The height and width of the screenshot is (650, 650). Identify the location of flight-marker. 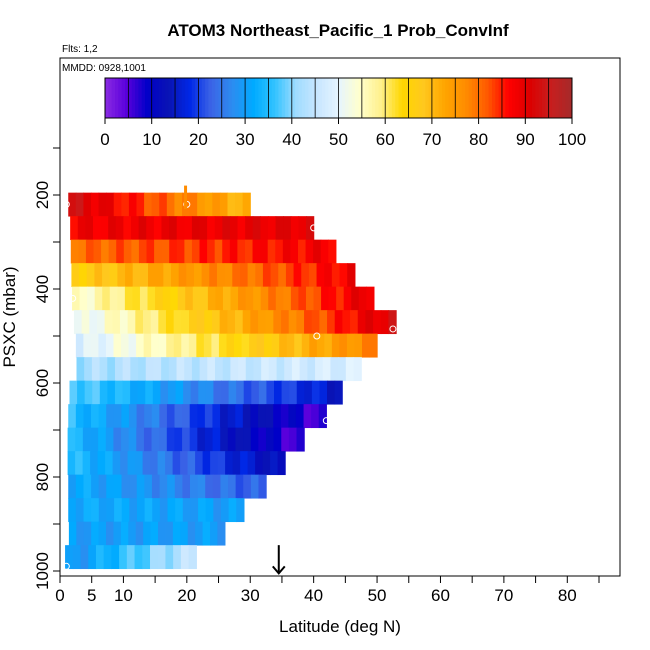
(66, 566).